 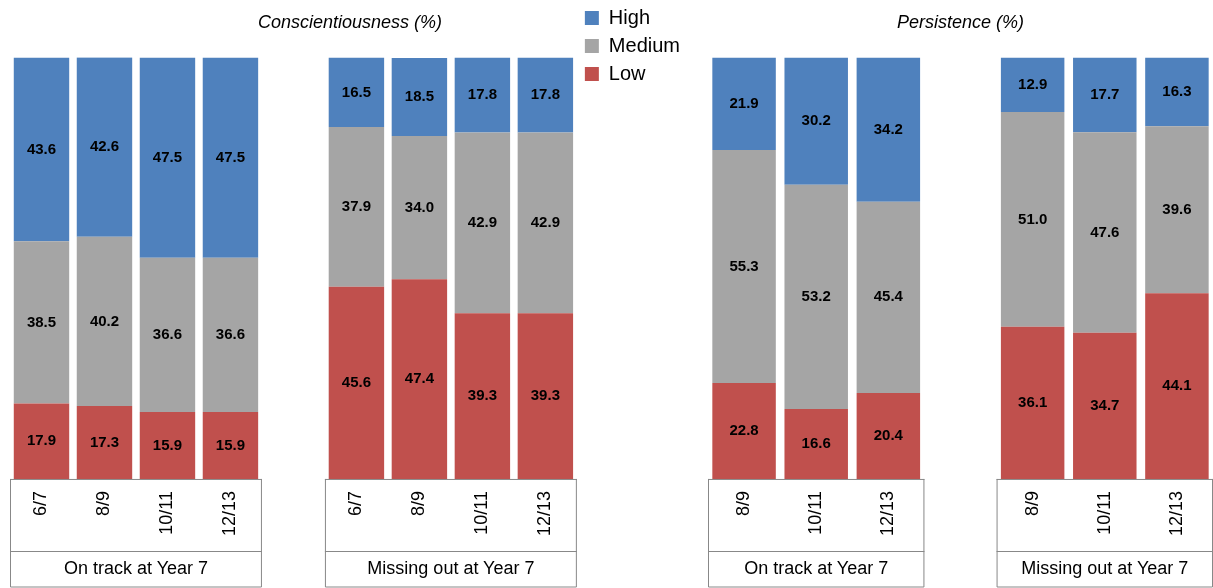 I want to click on data-label: 55.3, so click(x=744, y=265).